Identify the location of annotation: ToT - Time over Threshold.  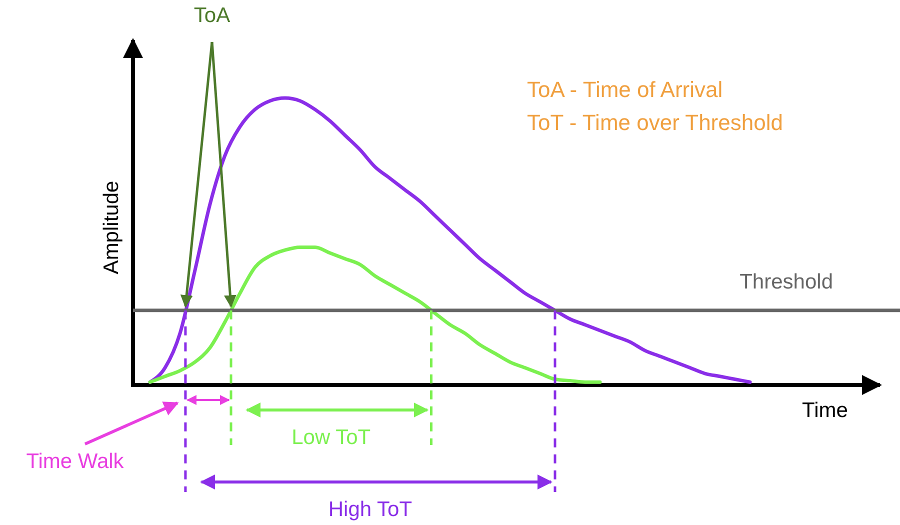
(655, 122).